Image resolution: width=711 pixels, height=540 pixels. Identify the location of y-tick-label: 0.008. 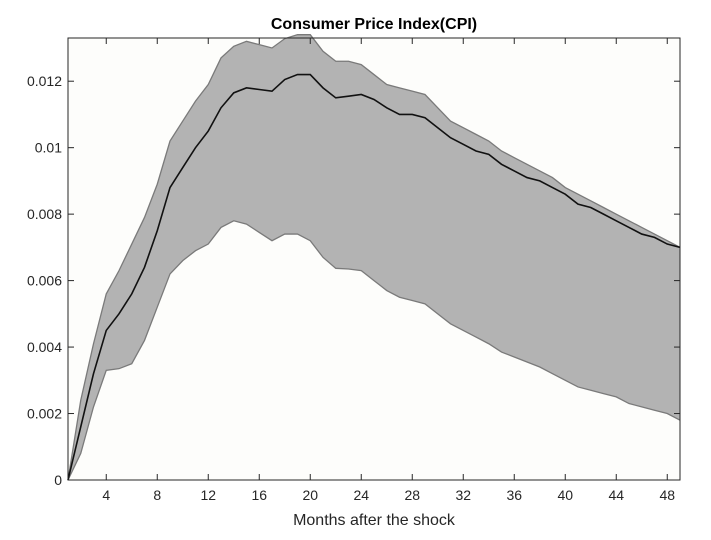
(44, 214).